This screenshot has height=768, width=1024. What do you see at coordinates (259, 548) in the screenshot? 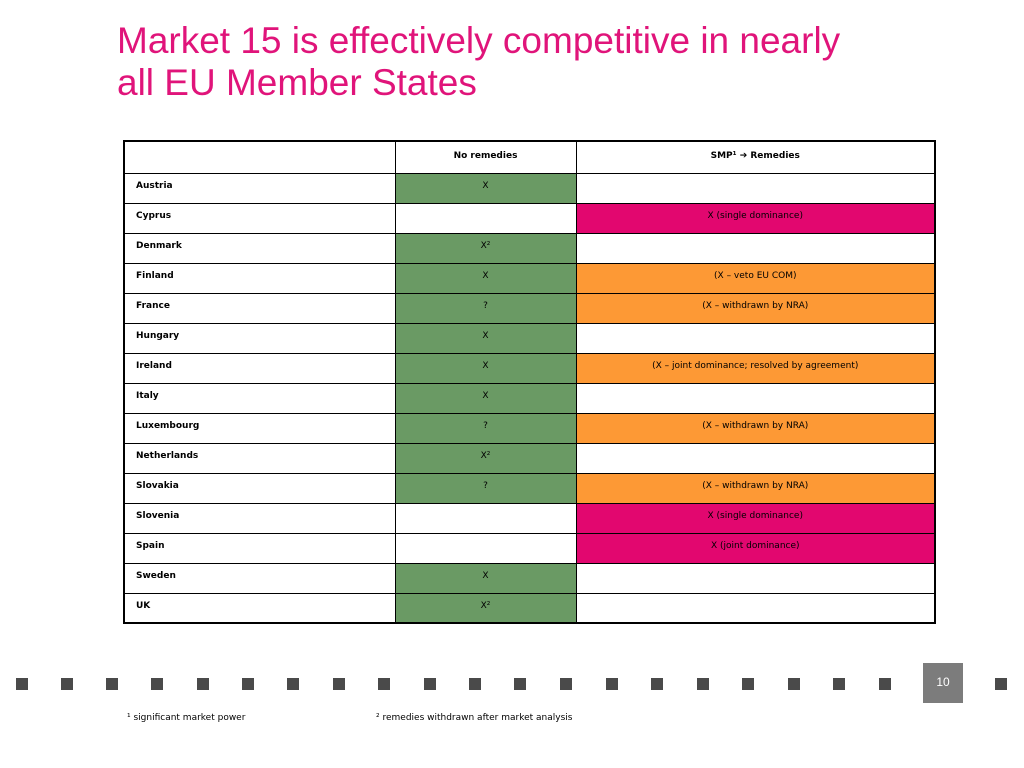
I see `country-cell: Spain` at bounding box center [259, 548].